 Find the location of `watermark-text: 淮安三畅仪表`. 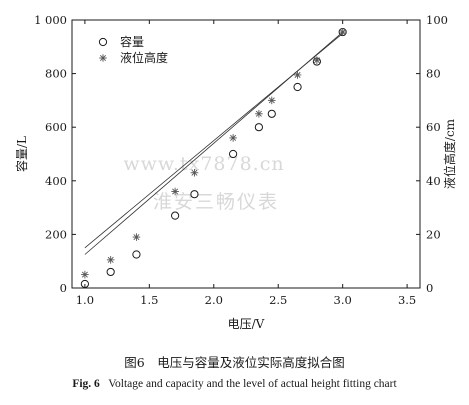

watermark-text: 淮安三畅仪表 is located at coordinates (216, 202).